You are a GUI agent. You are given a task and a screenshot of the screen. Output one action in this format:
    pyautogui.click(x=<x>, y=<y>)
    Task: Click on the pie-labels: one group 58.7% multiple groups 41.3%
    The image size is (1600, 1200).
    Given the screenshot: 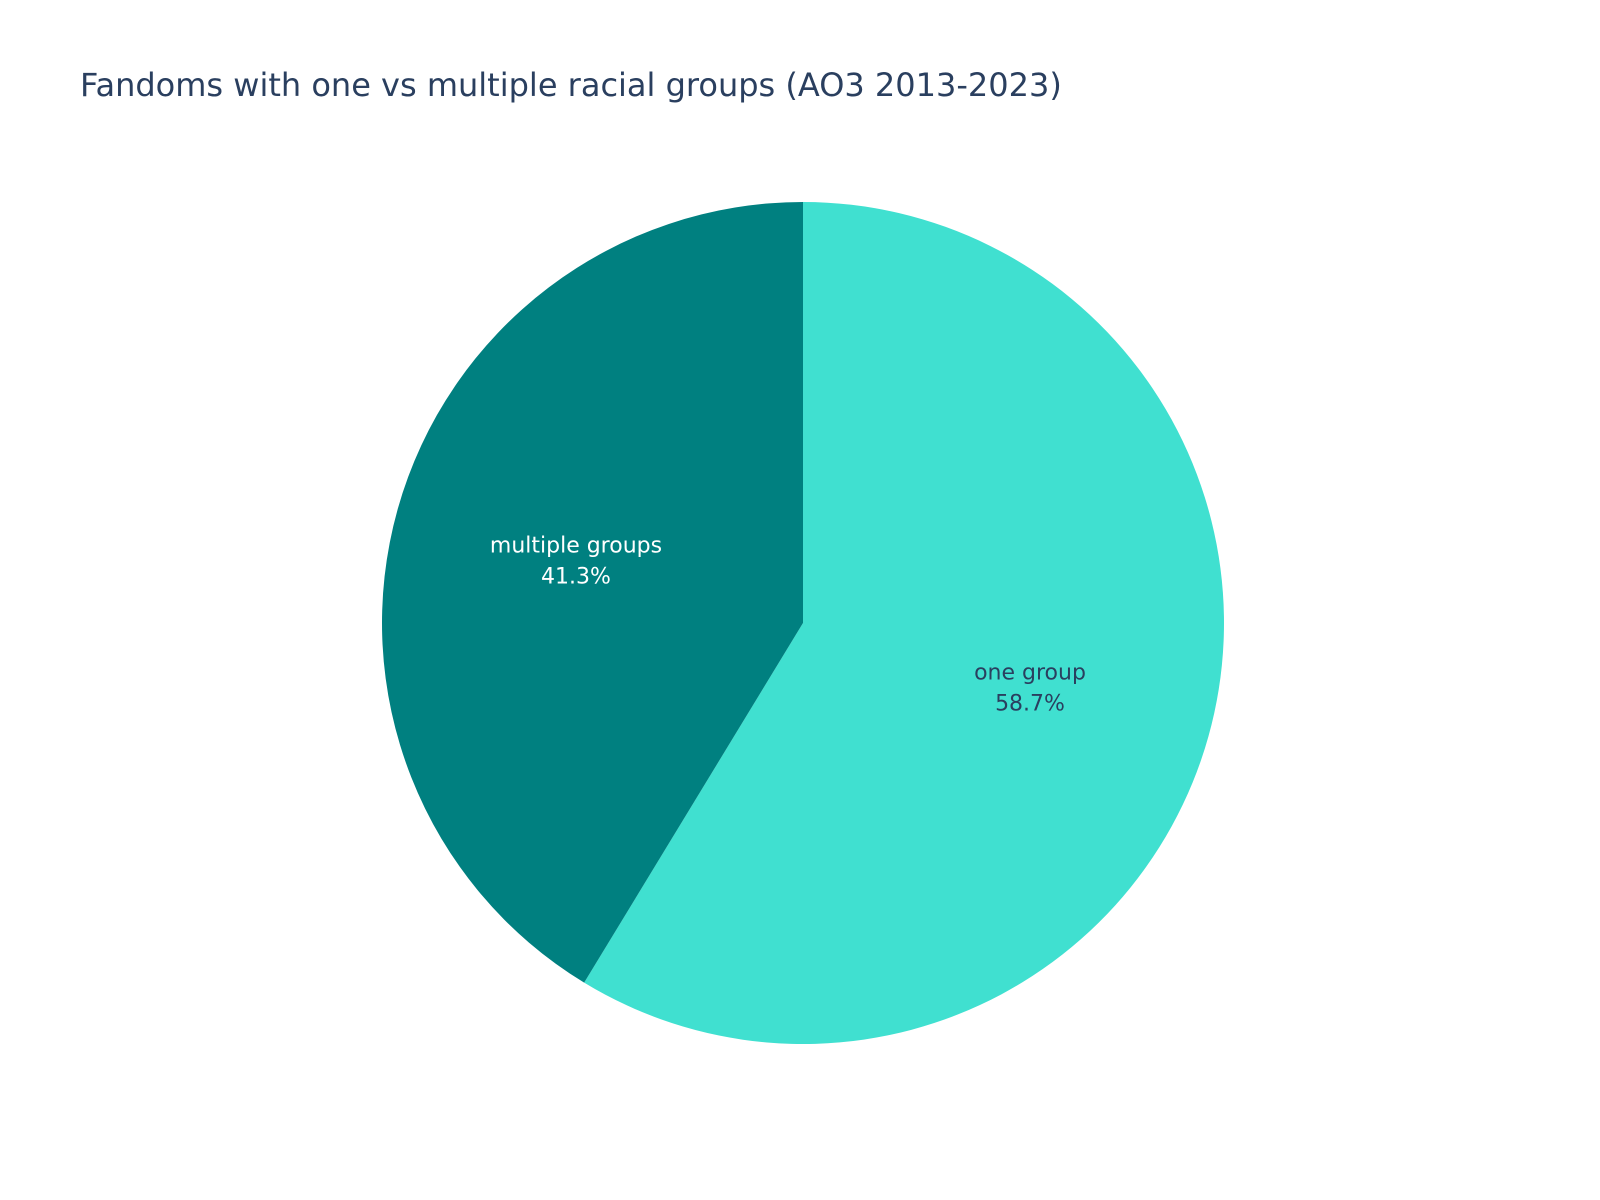 What is the action you would take?
    pyautogui.click(x=788, y=624)
    